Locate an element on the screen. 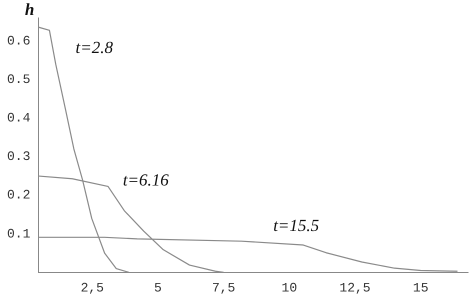  annotation: t=6.16 is located at coordinates (146, 180).